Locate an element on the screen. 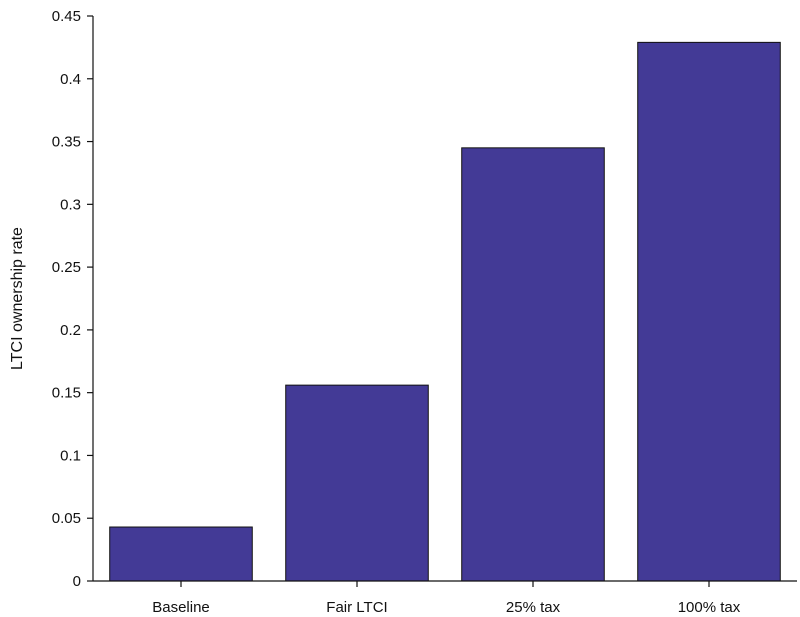 This screenshot has width=800, height=617. y-axis-ticks: 0 0.05 0.1 0.15 0.2 0.25 0.3 0.35 0.4 0.45 is located at coordinates (72, 299).